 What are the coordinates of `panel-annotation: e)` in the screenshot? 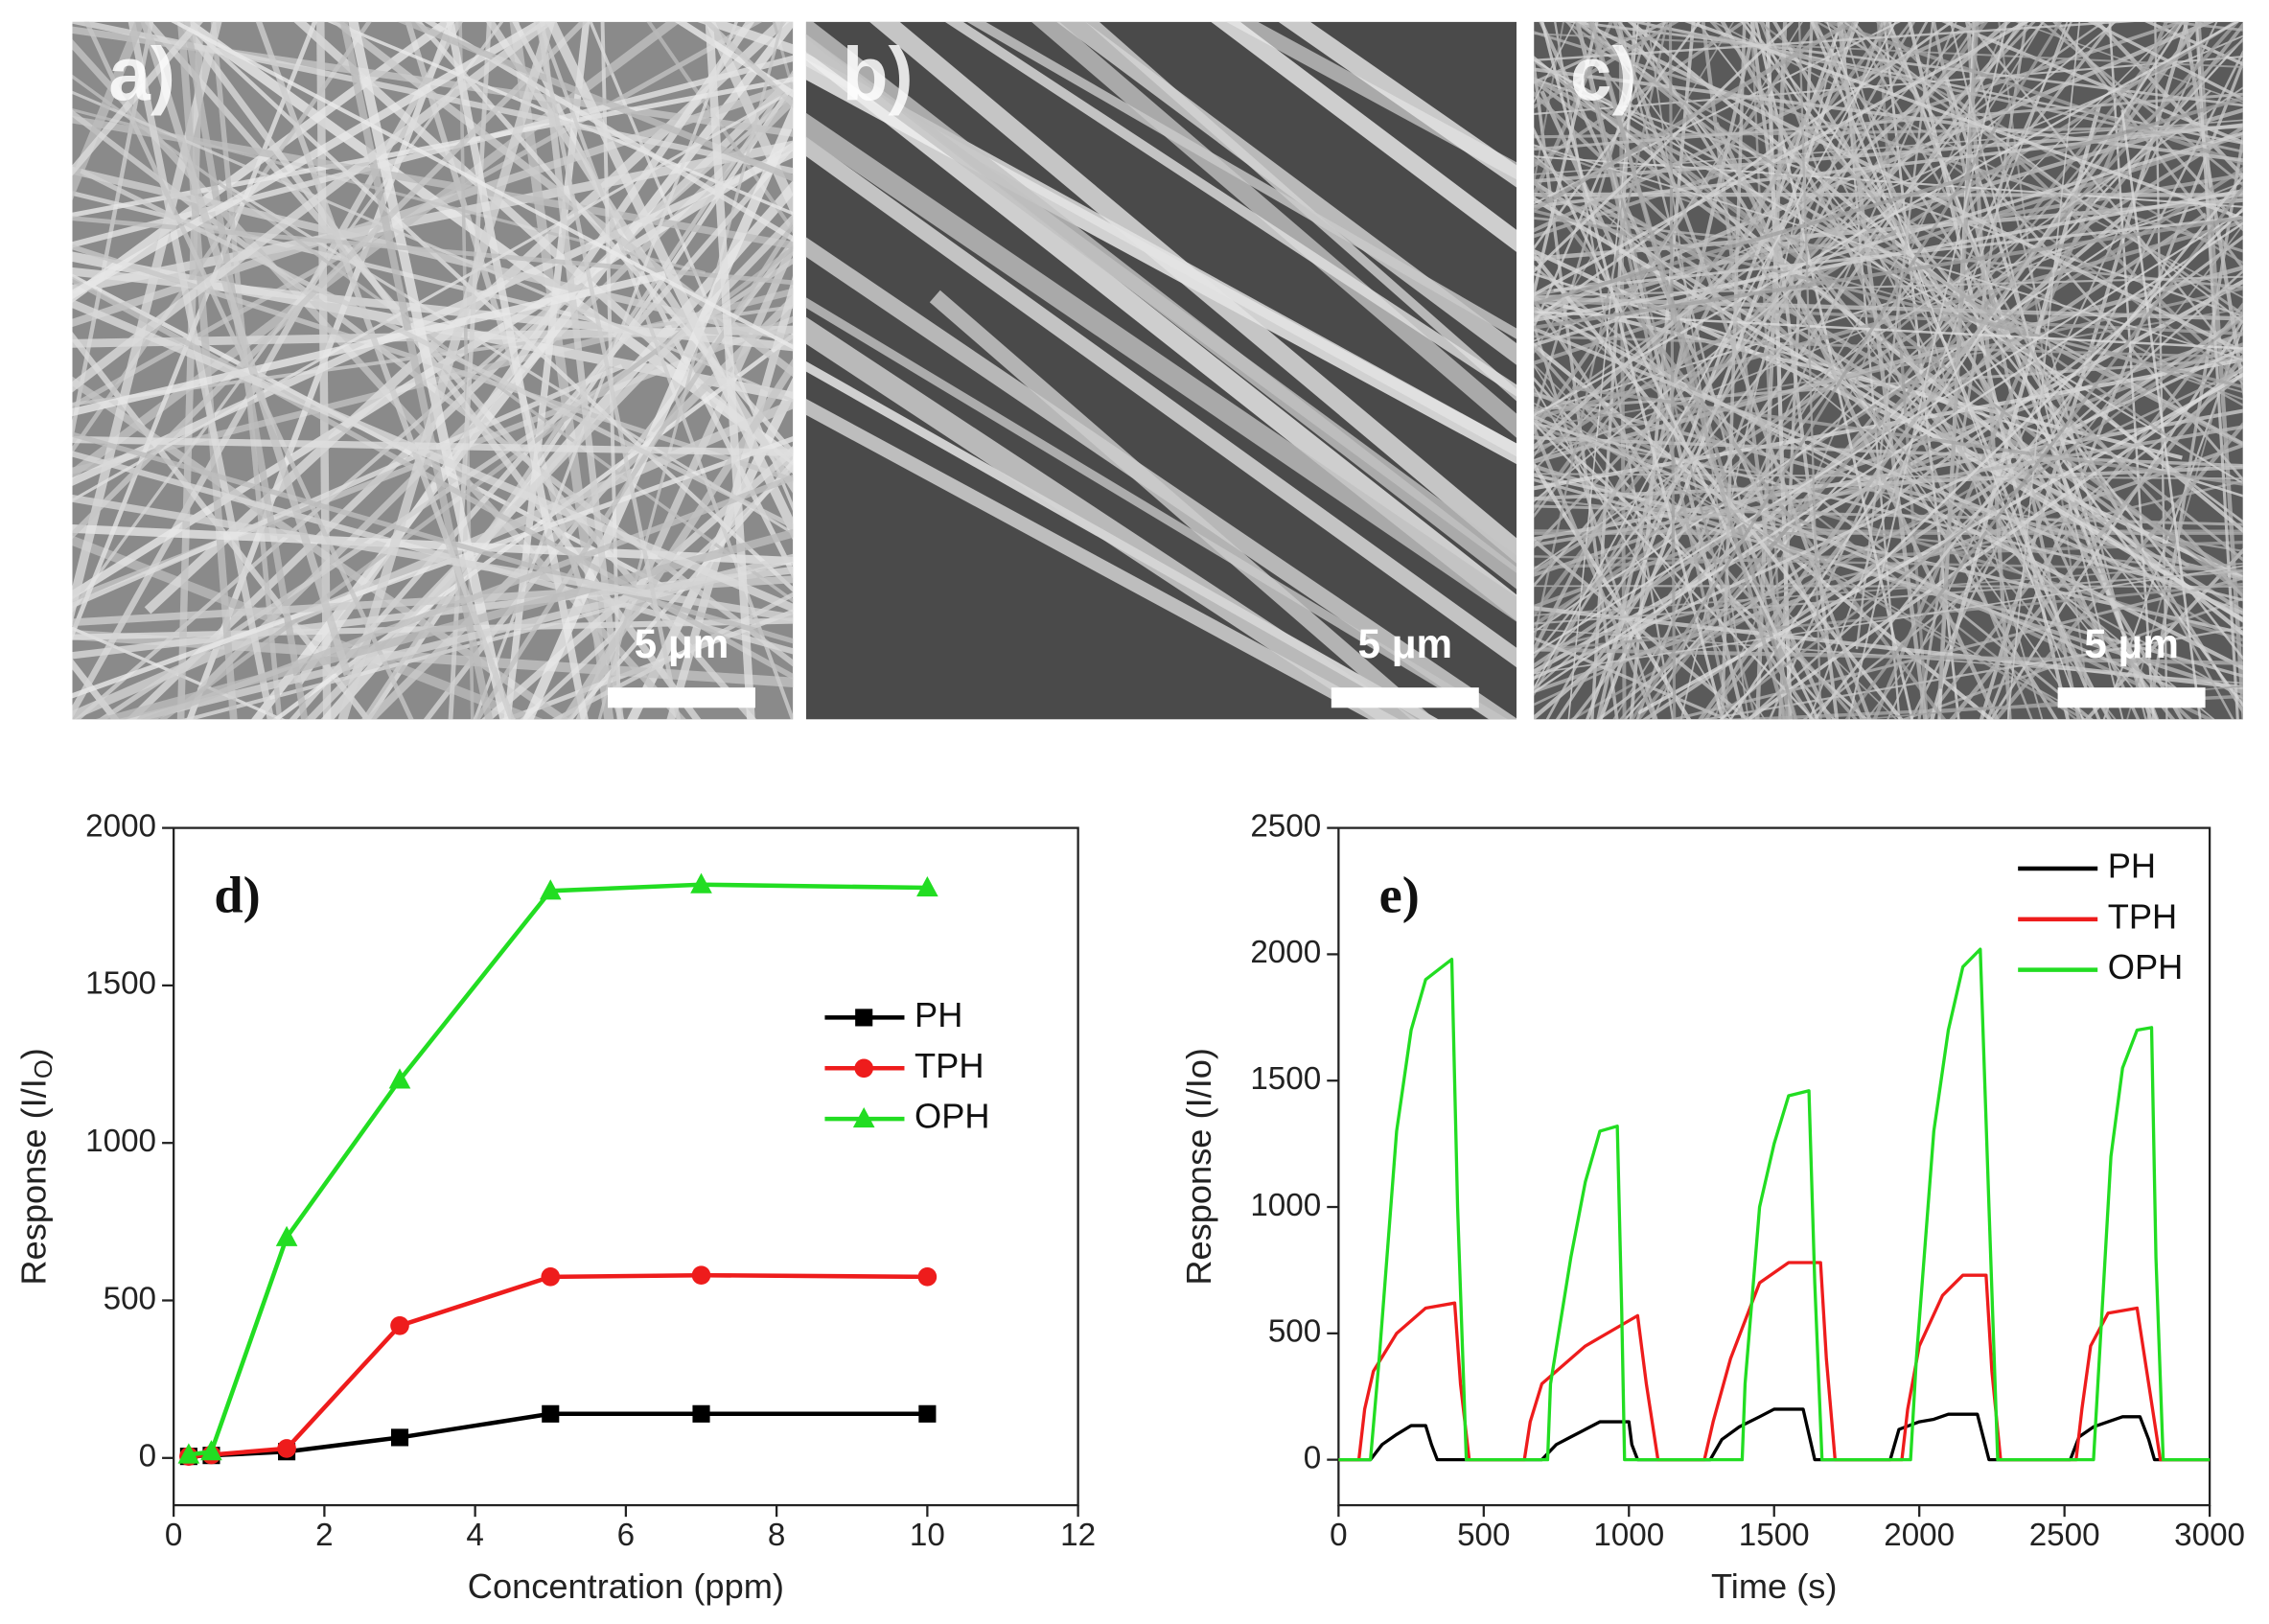 It's located at (1399, 896).